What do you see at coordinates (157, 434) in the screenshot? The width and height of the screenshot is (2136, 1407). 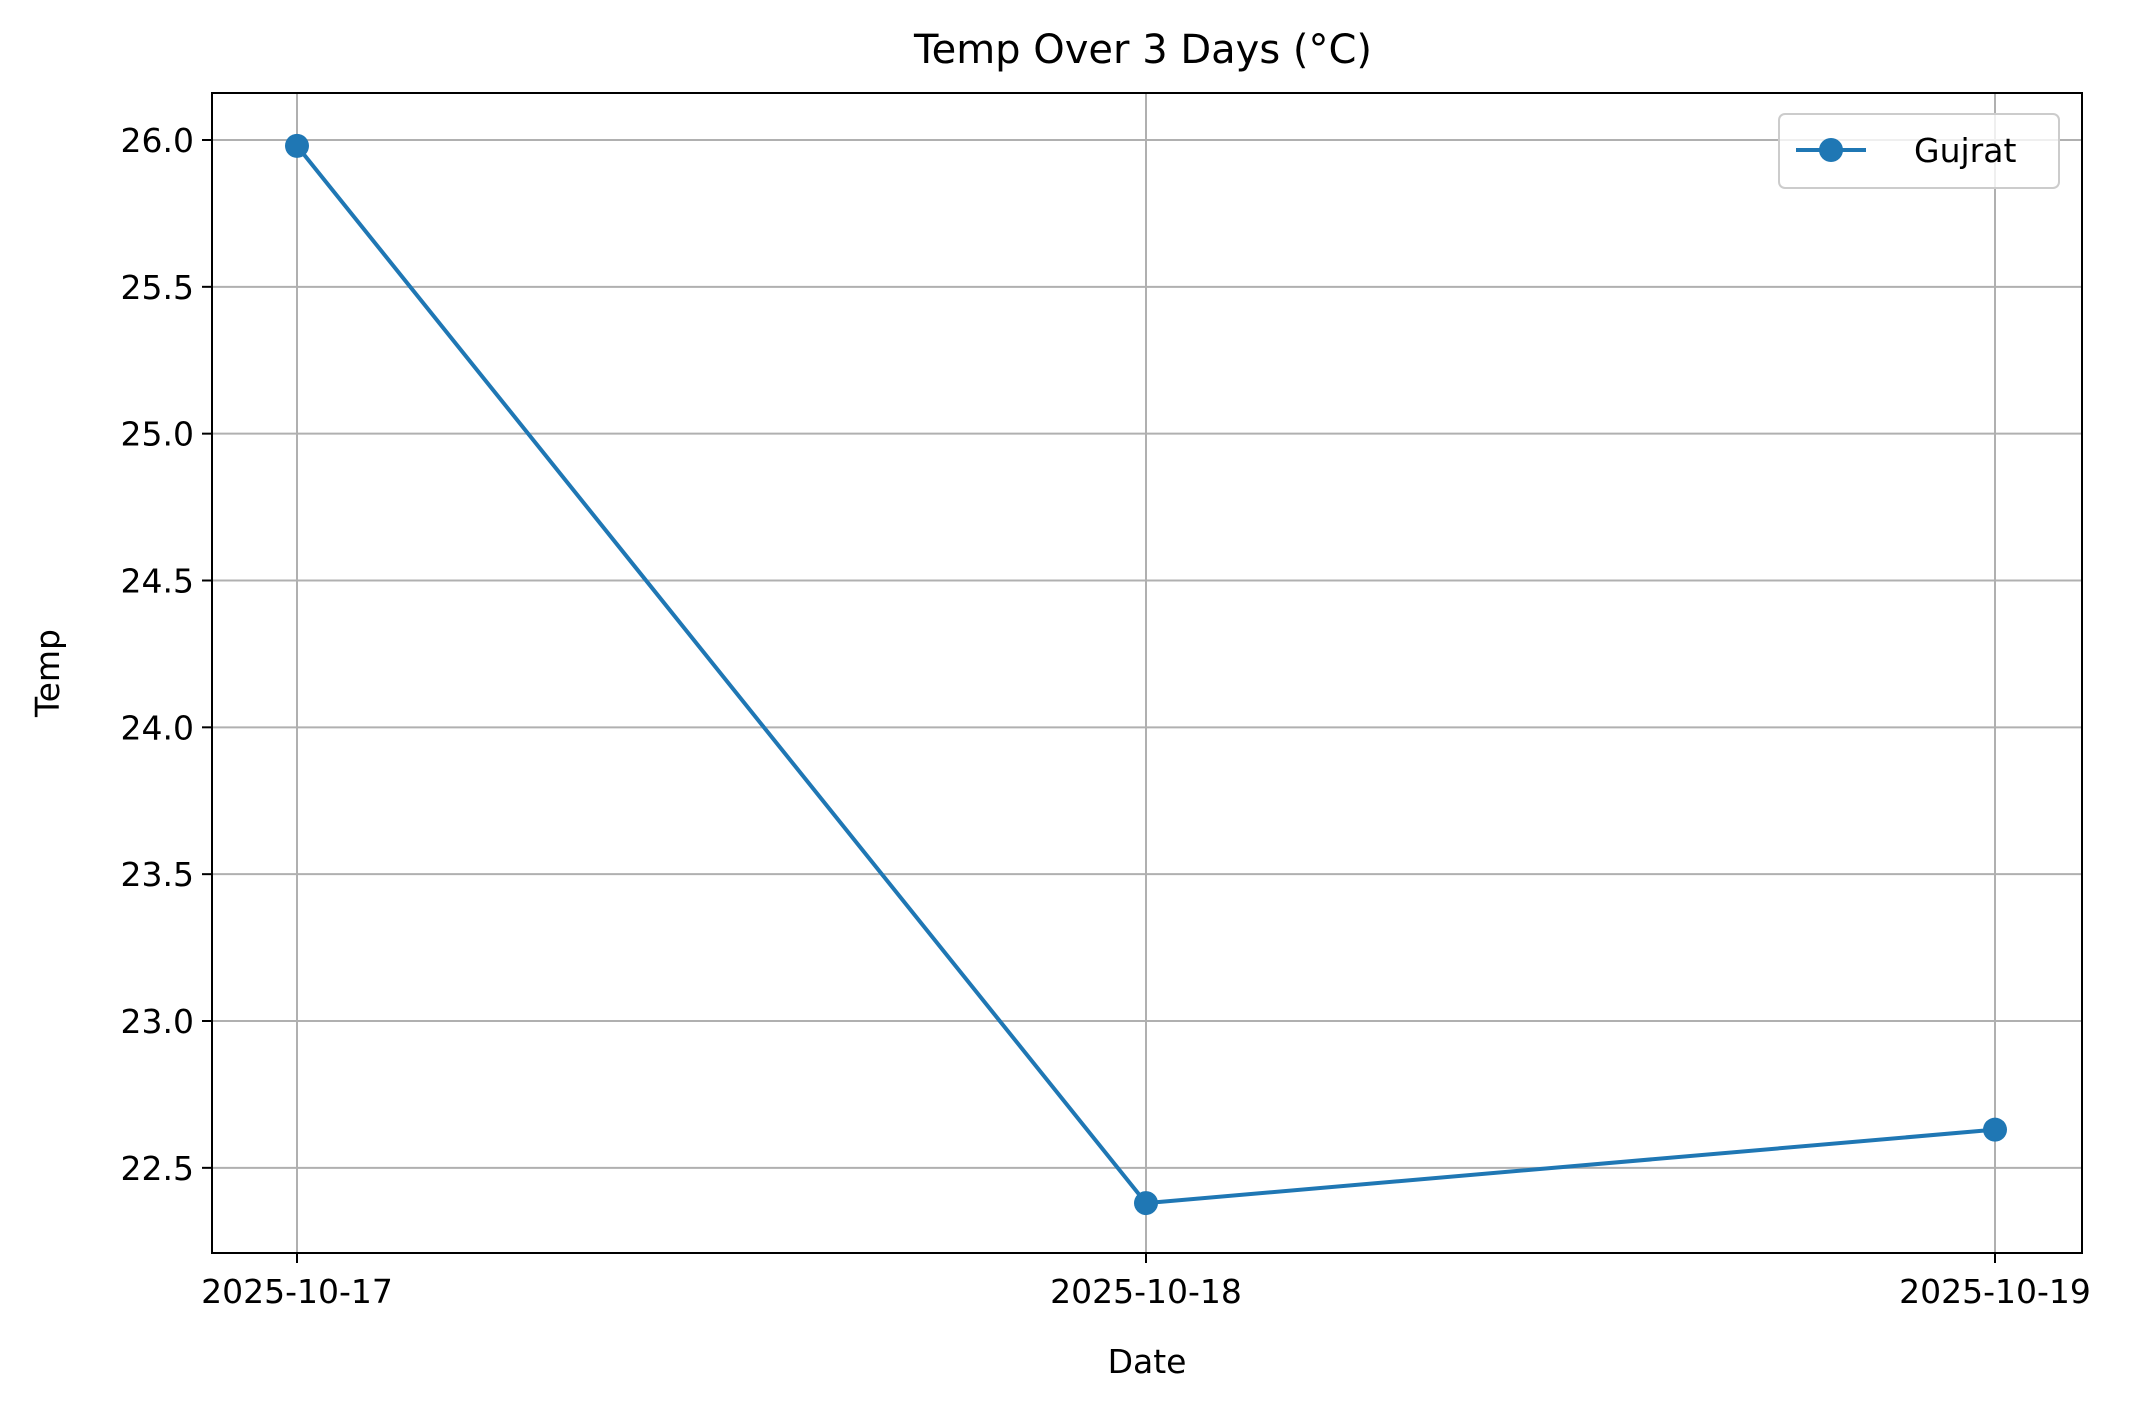 I see `y-tick-label: 25.0` at bounding box center [157, 434].